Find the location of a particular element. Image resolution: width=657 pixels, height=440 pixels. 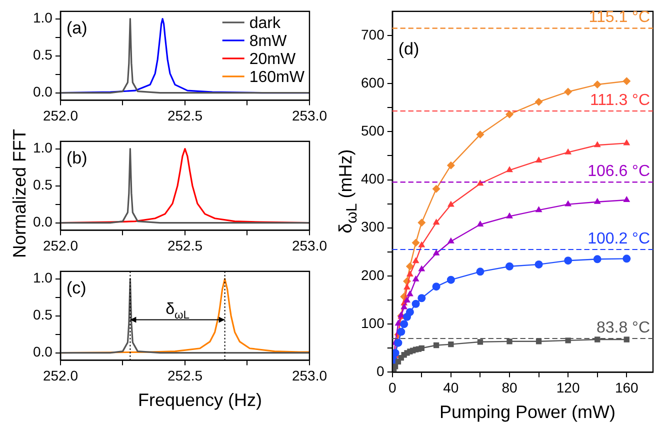

ref-line-label: 100.2 °C is located at coordinates (619, 239).